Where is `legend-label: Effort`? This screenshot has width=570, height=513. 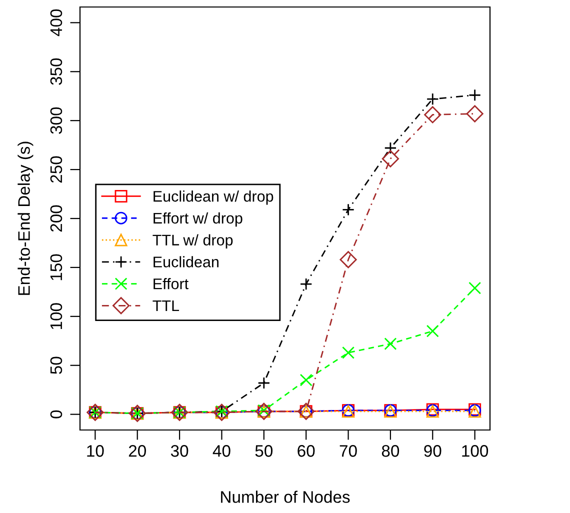 legend-label: Effort is located at coordinates (171, 284).